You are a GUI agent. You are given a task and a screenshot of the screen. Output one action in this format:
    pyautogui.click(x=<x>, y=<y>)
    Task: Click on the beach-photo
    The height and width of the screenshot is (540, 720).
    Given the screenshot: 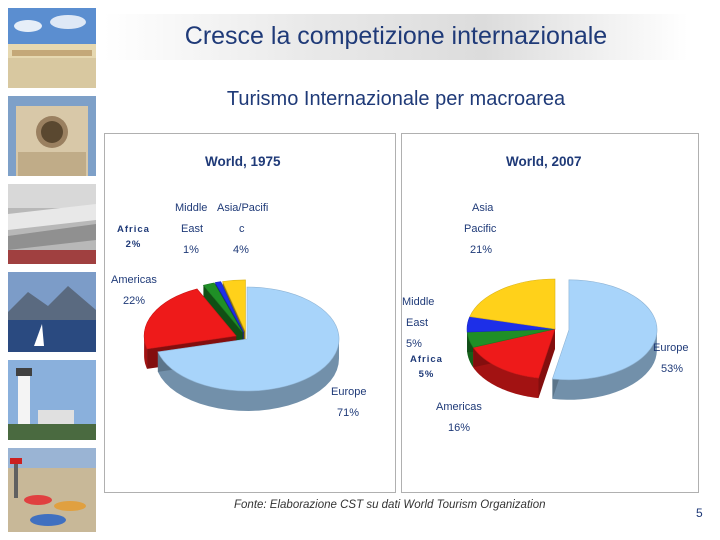 What is the action you would take?
    pyautogui.click(x=52, y=48)
    